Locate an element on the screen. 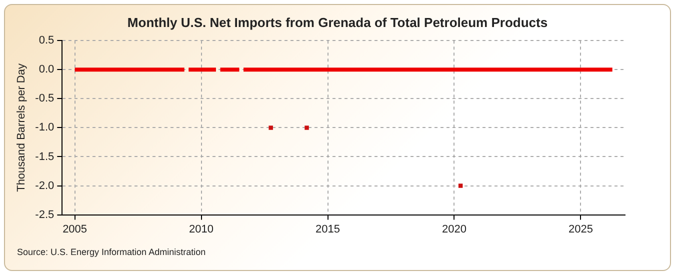 This screenshot has width=675, height=275. y-tick-label: 0.0 is located at coordinates (46, 70).